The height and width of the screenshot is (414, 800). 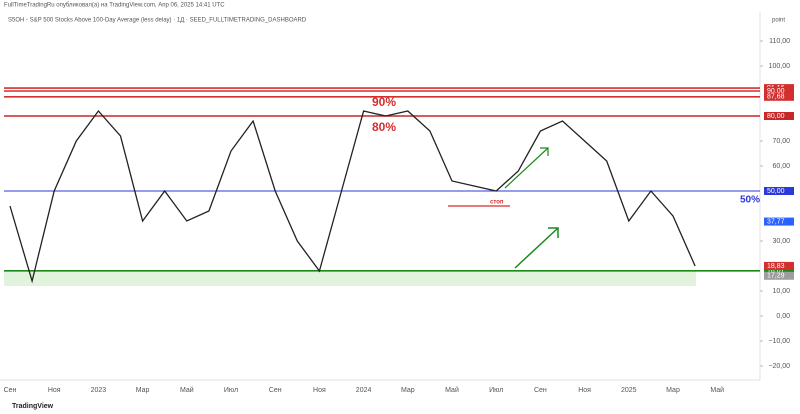 I want to click on annotation: 90%, so click(x=384, y=102).